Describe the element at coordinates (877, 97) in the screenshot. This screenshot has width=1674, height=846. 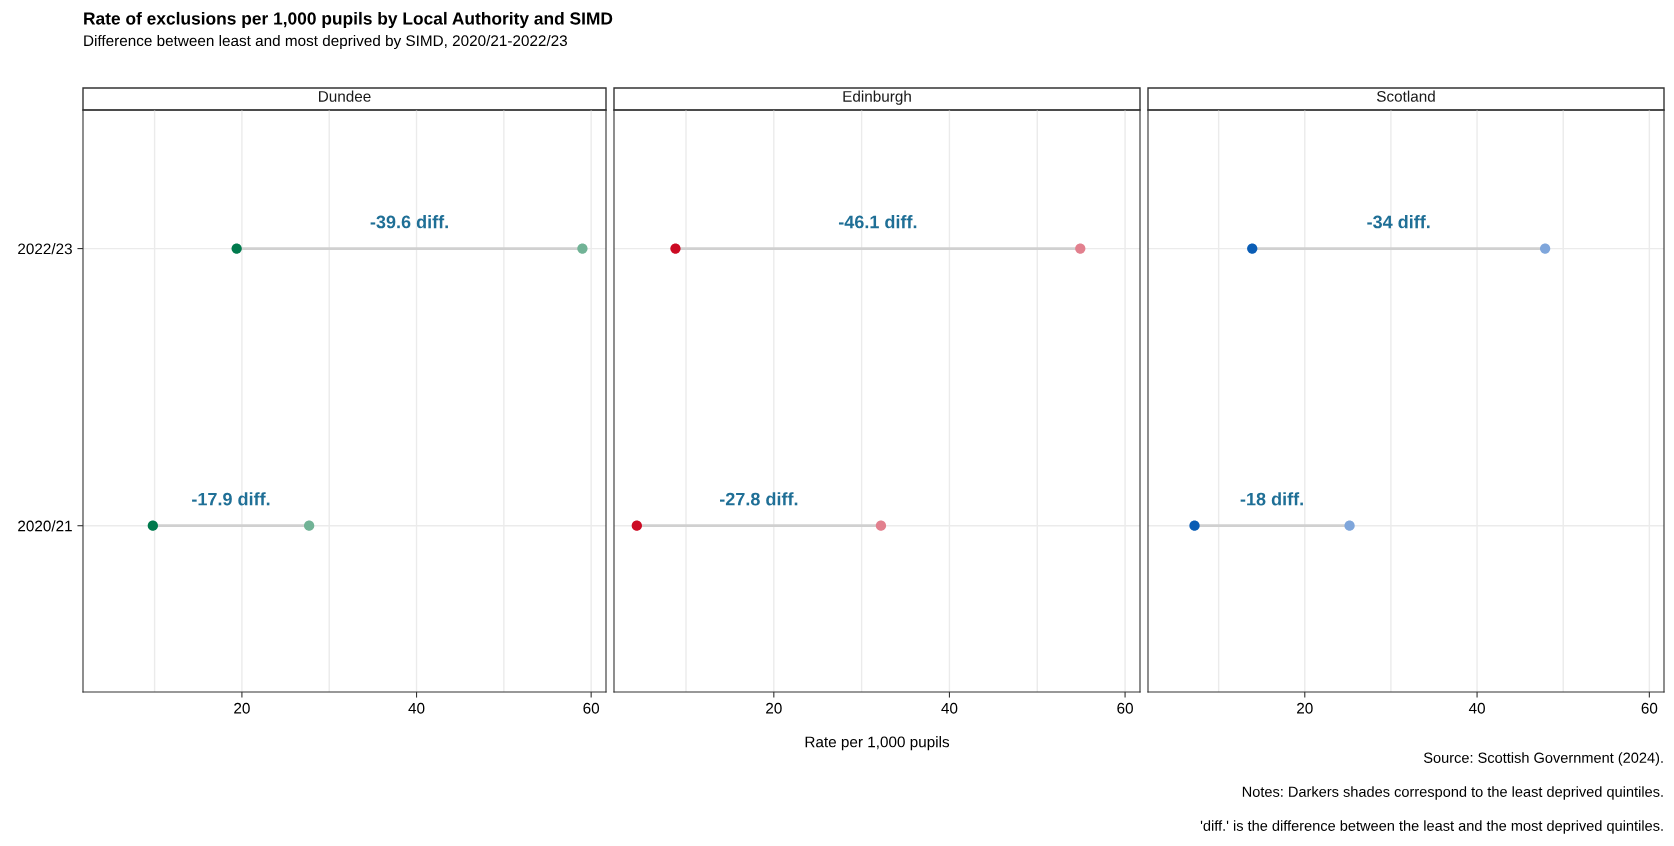
I see `chart-title: Edinburgh` at that location.